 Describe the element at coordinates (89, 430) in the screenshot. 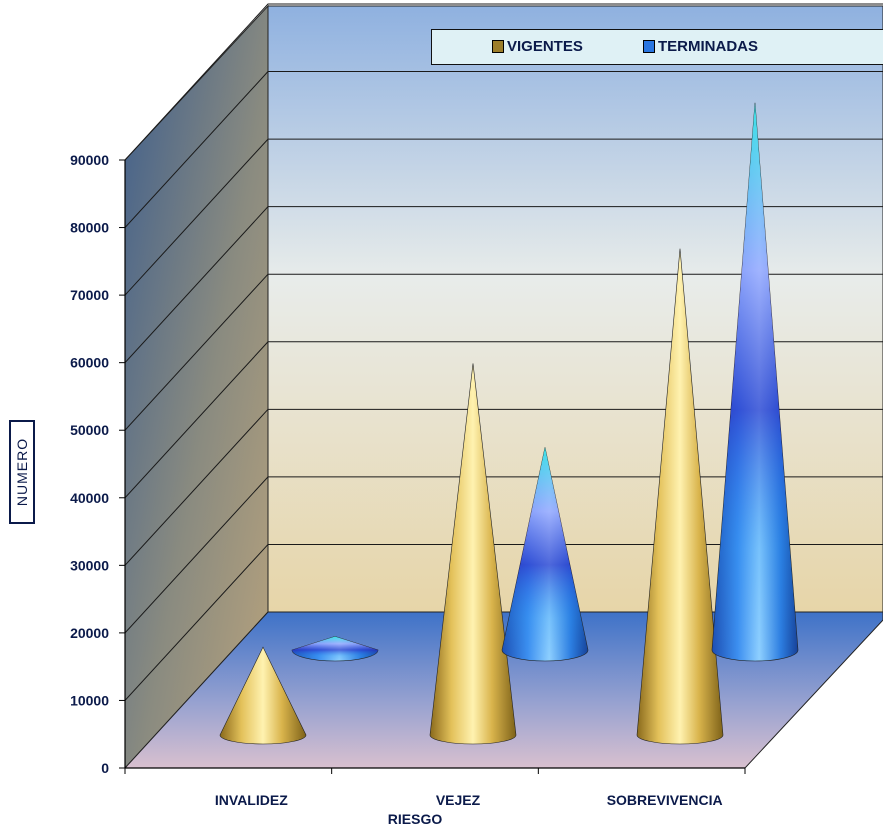

I see `y-tick-label: 50000` at that location.